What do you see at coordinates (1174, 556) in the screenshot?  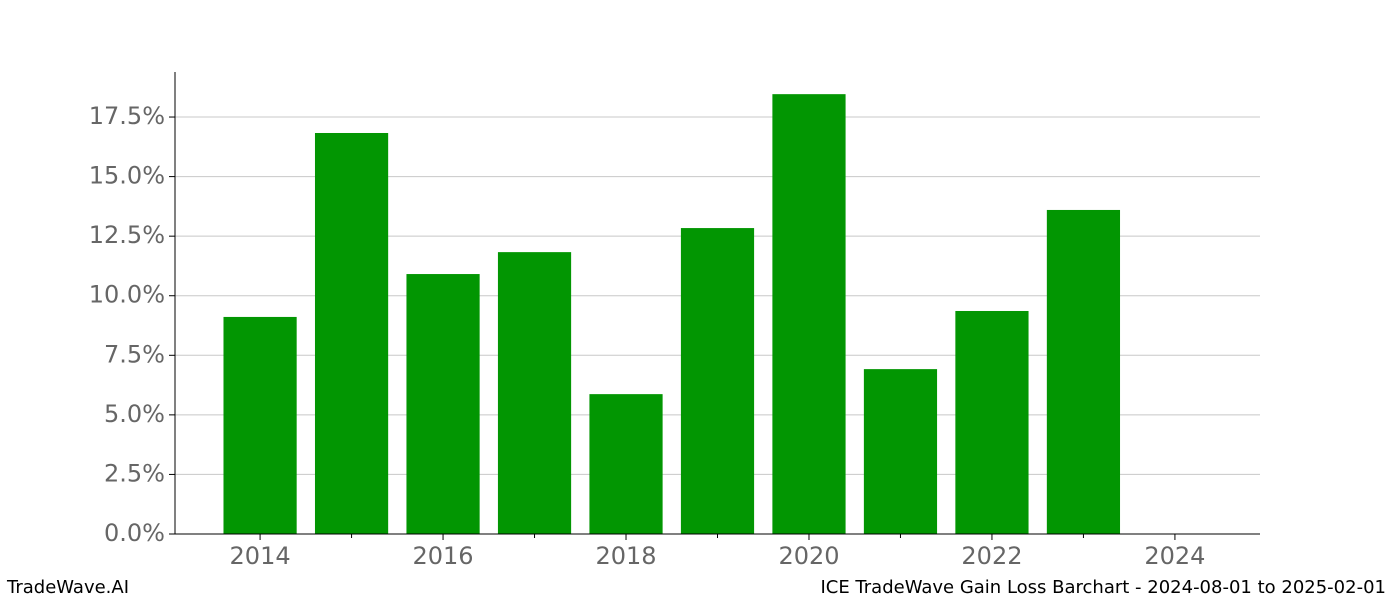 I see `x-tick-label: 2024` at bounding box center [1174, 556].